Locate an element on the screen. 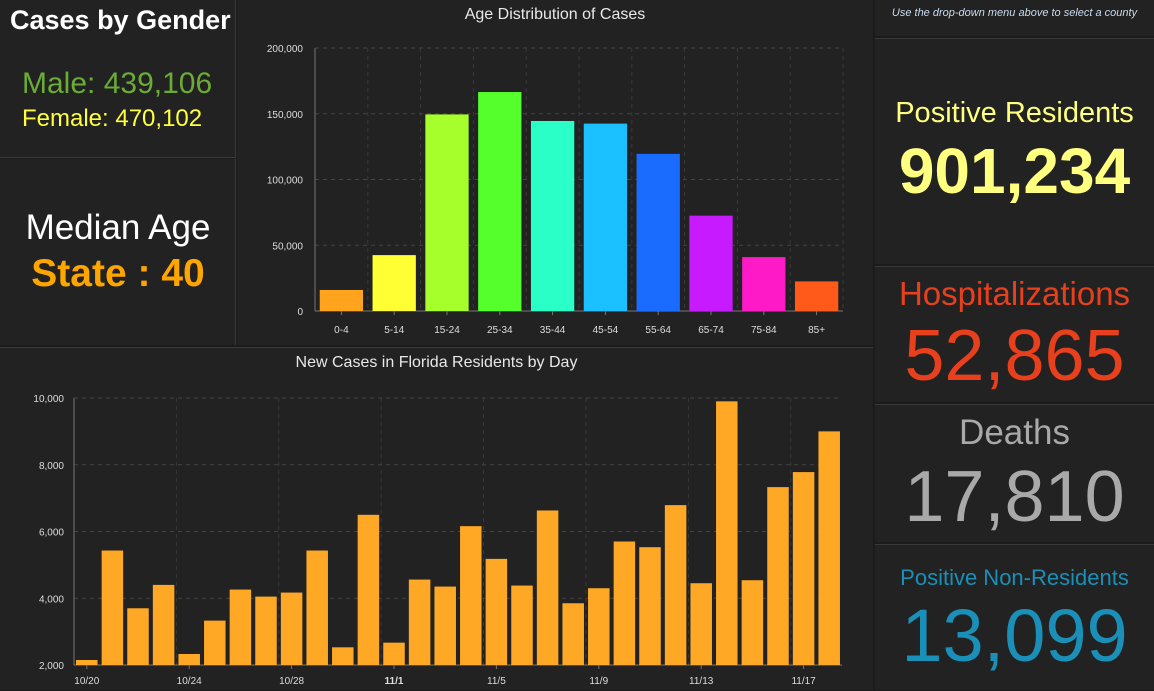  age-xtick-label: 15-24 is located at coordinates (447, 330).